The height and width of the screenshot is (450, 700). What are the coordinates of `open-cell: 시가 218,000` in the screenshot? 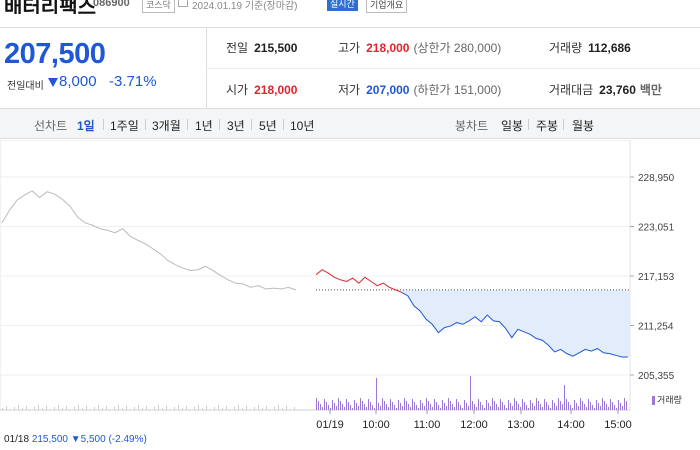 It's located at (262, 90).